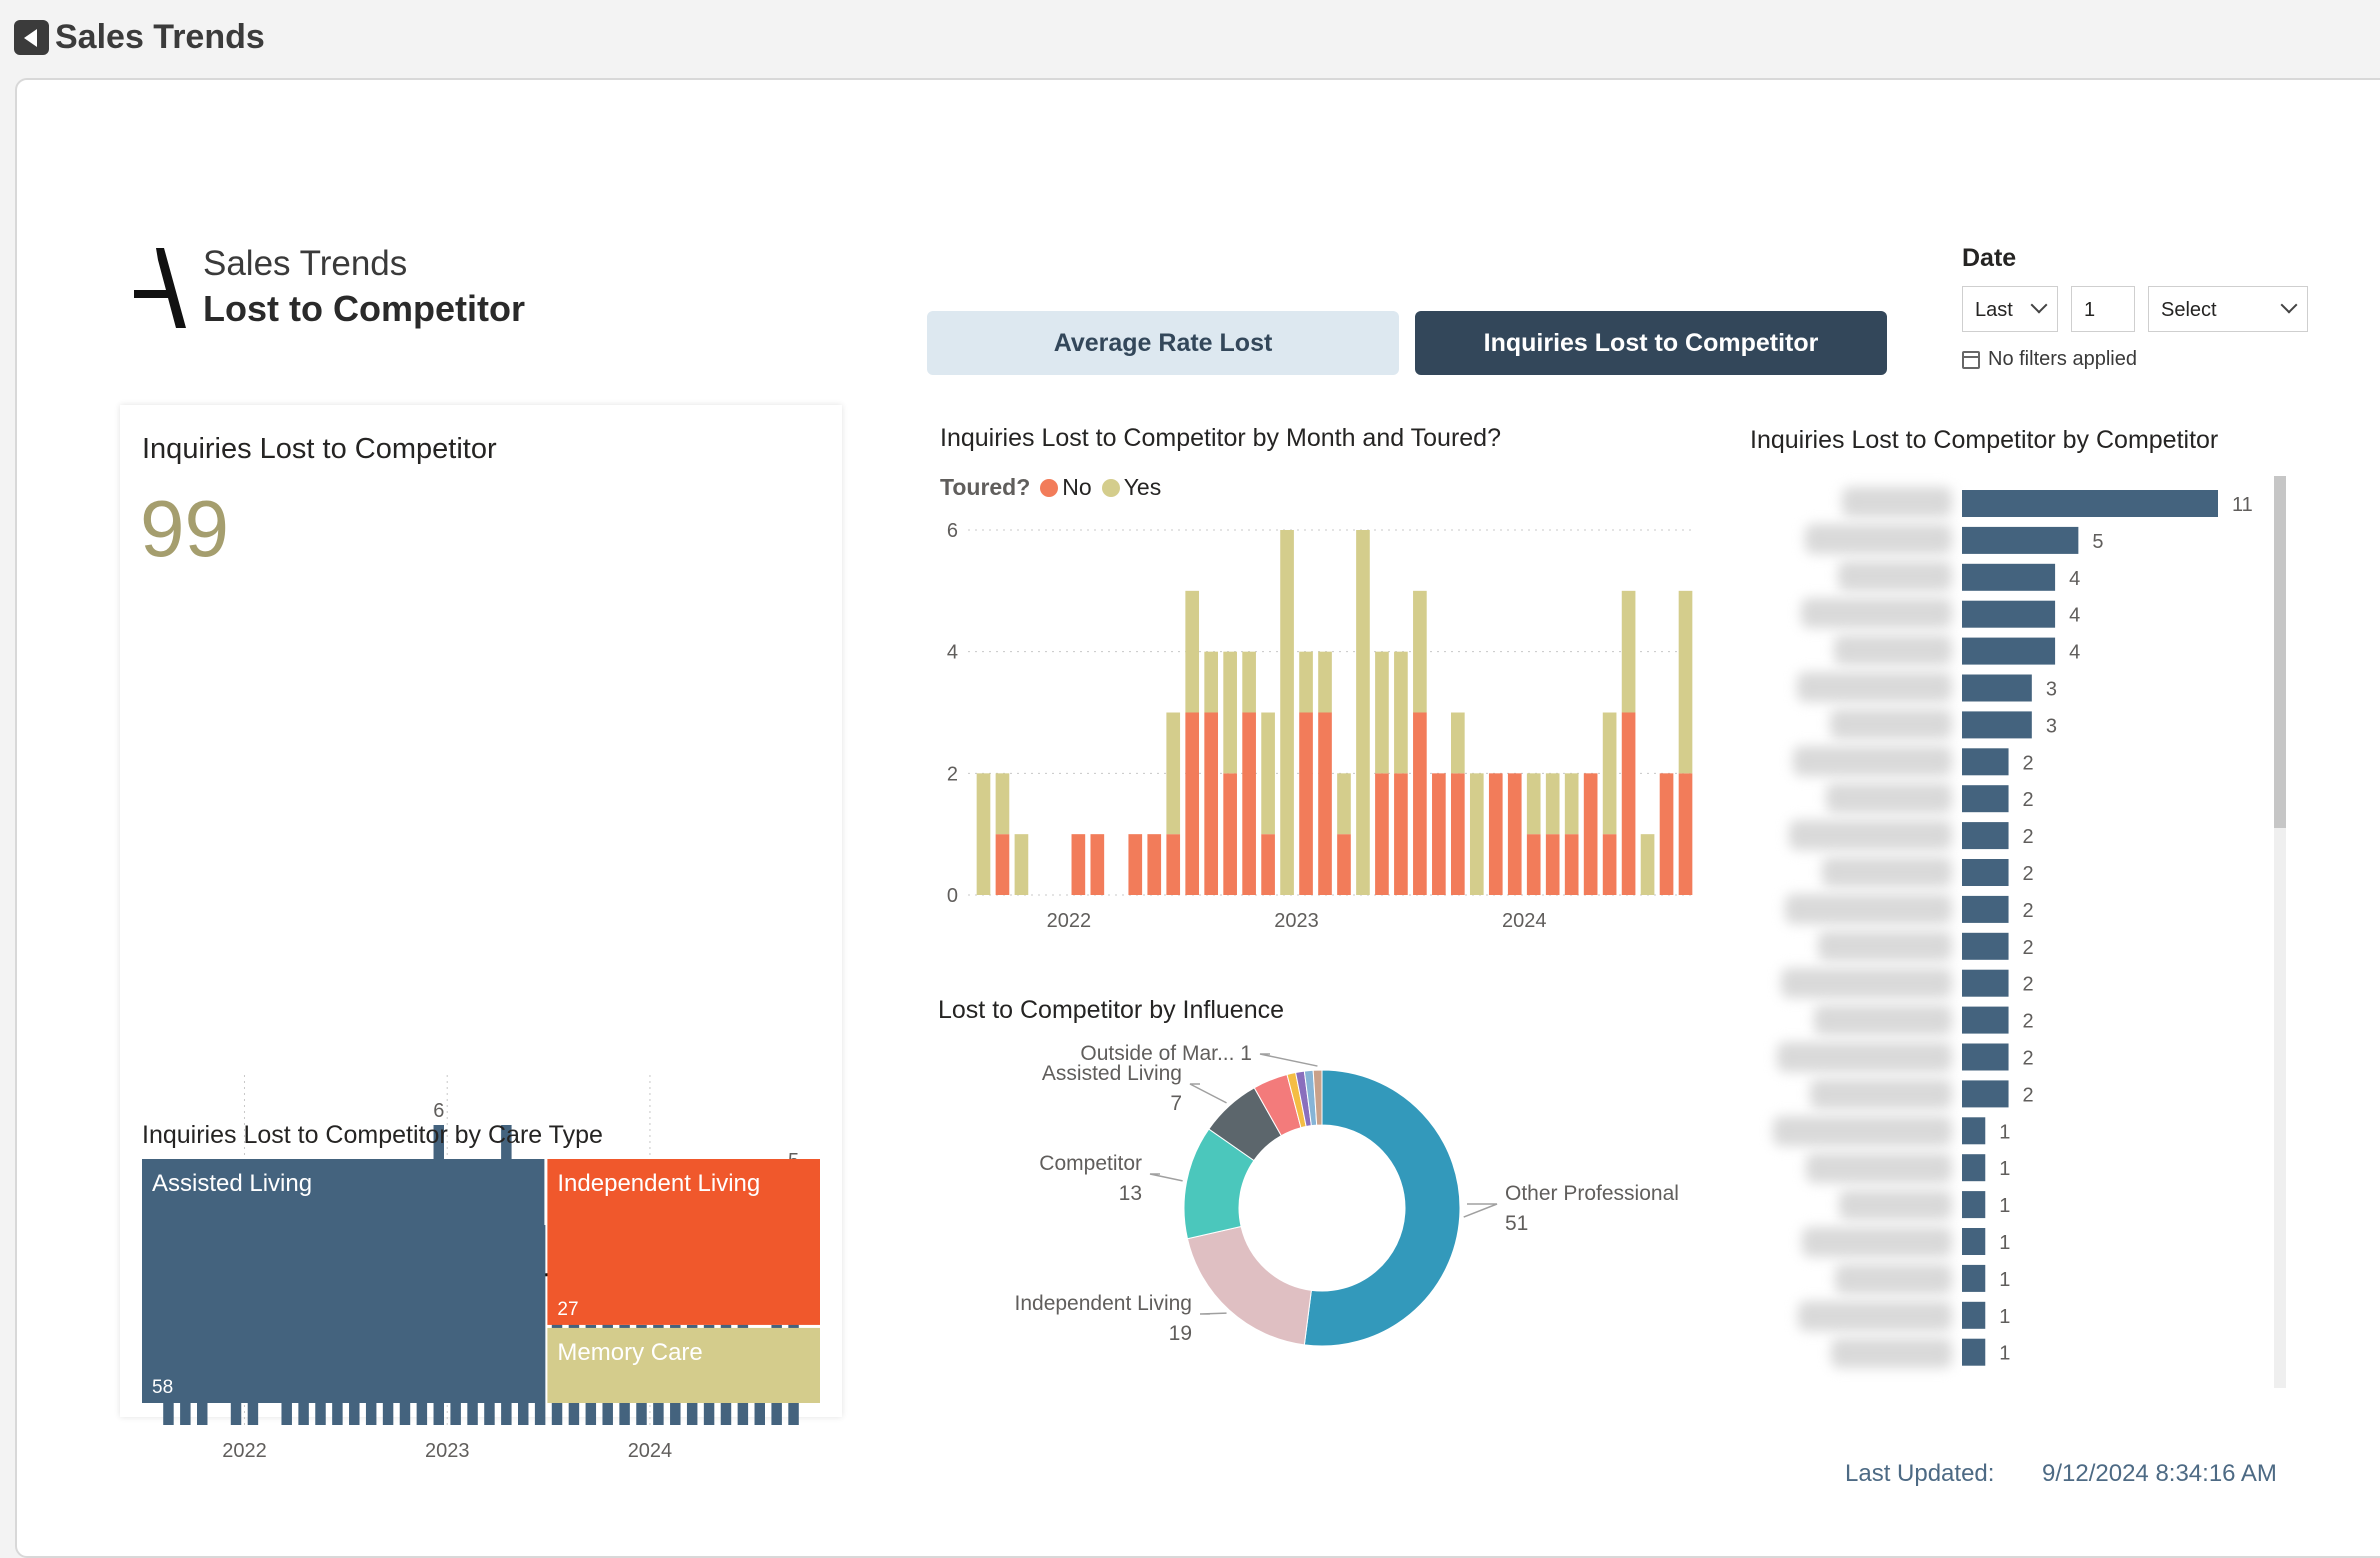  What do you see at coordinates (1163, 343) in the screenshot?
I see `tab-average-rate-lost: Average Rate Lost` at bounding box center [1163, 343].